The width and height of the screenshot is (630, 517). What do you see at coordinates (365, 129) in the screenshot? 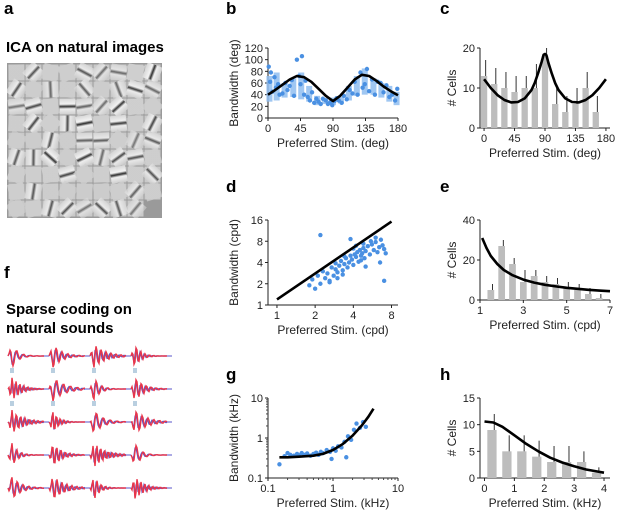
I see `x-tick-label: 135` at bounding box center [365, 129].